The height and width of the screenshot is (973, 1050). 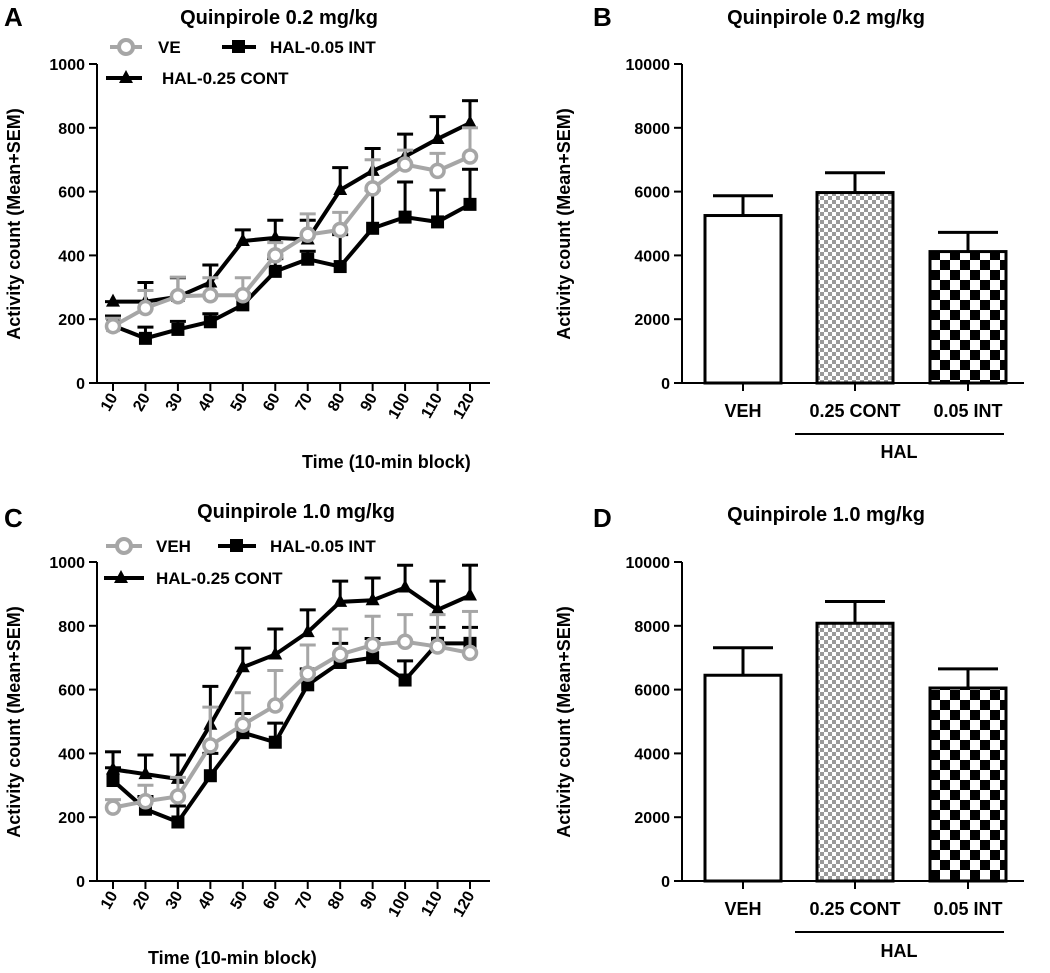 What do you see at coordinates (742, 909) in the screenshot?
I see `panel-d-category-label: VEH` at bounding box center [742, 909].